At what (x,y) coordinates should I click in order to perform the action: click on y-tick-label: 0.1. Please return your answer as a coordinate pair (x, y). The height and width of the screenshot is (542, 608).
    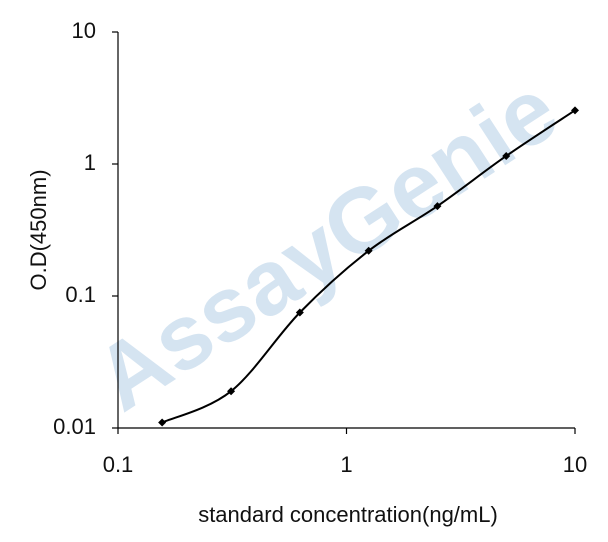
    Looking at the image, I should click on (80, 294).